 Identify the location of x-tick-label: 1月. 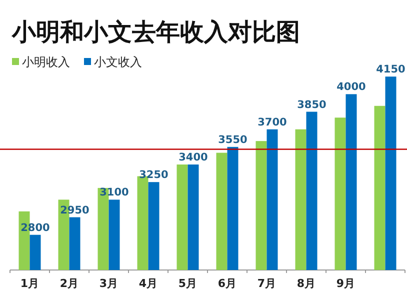
(30, 283).